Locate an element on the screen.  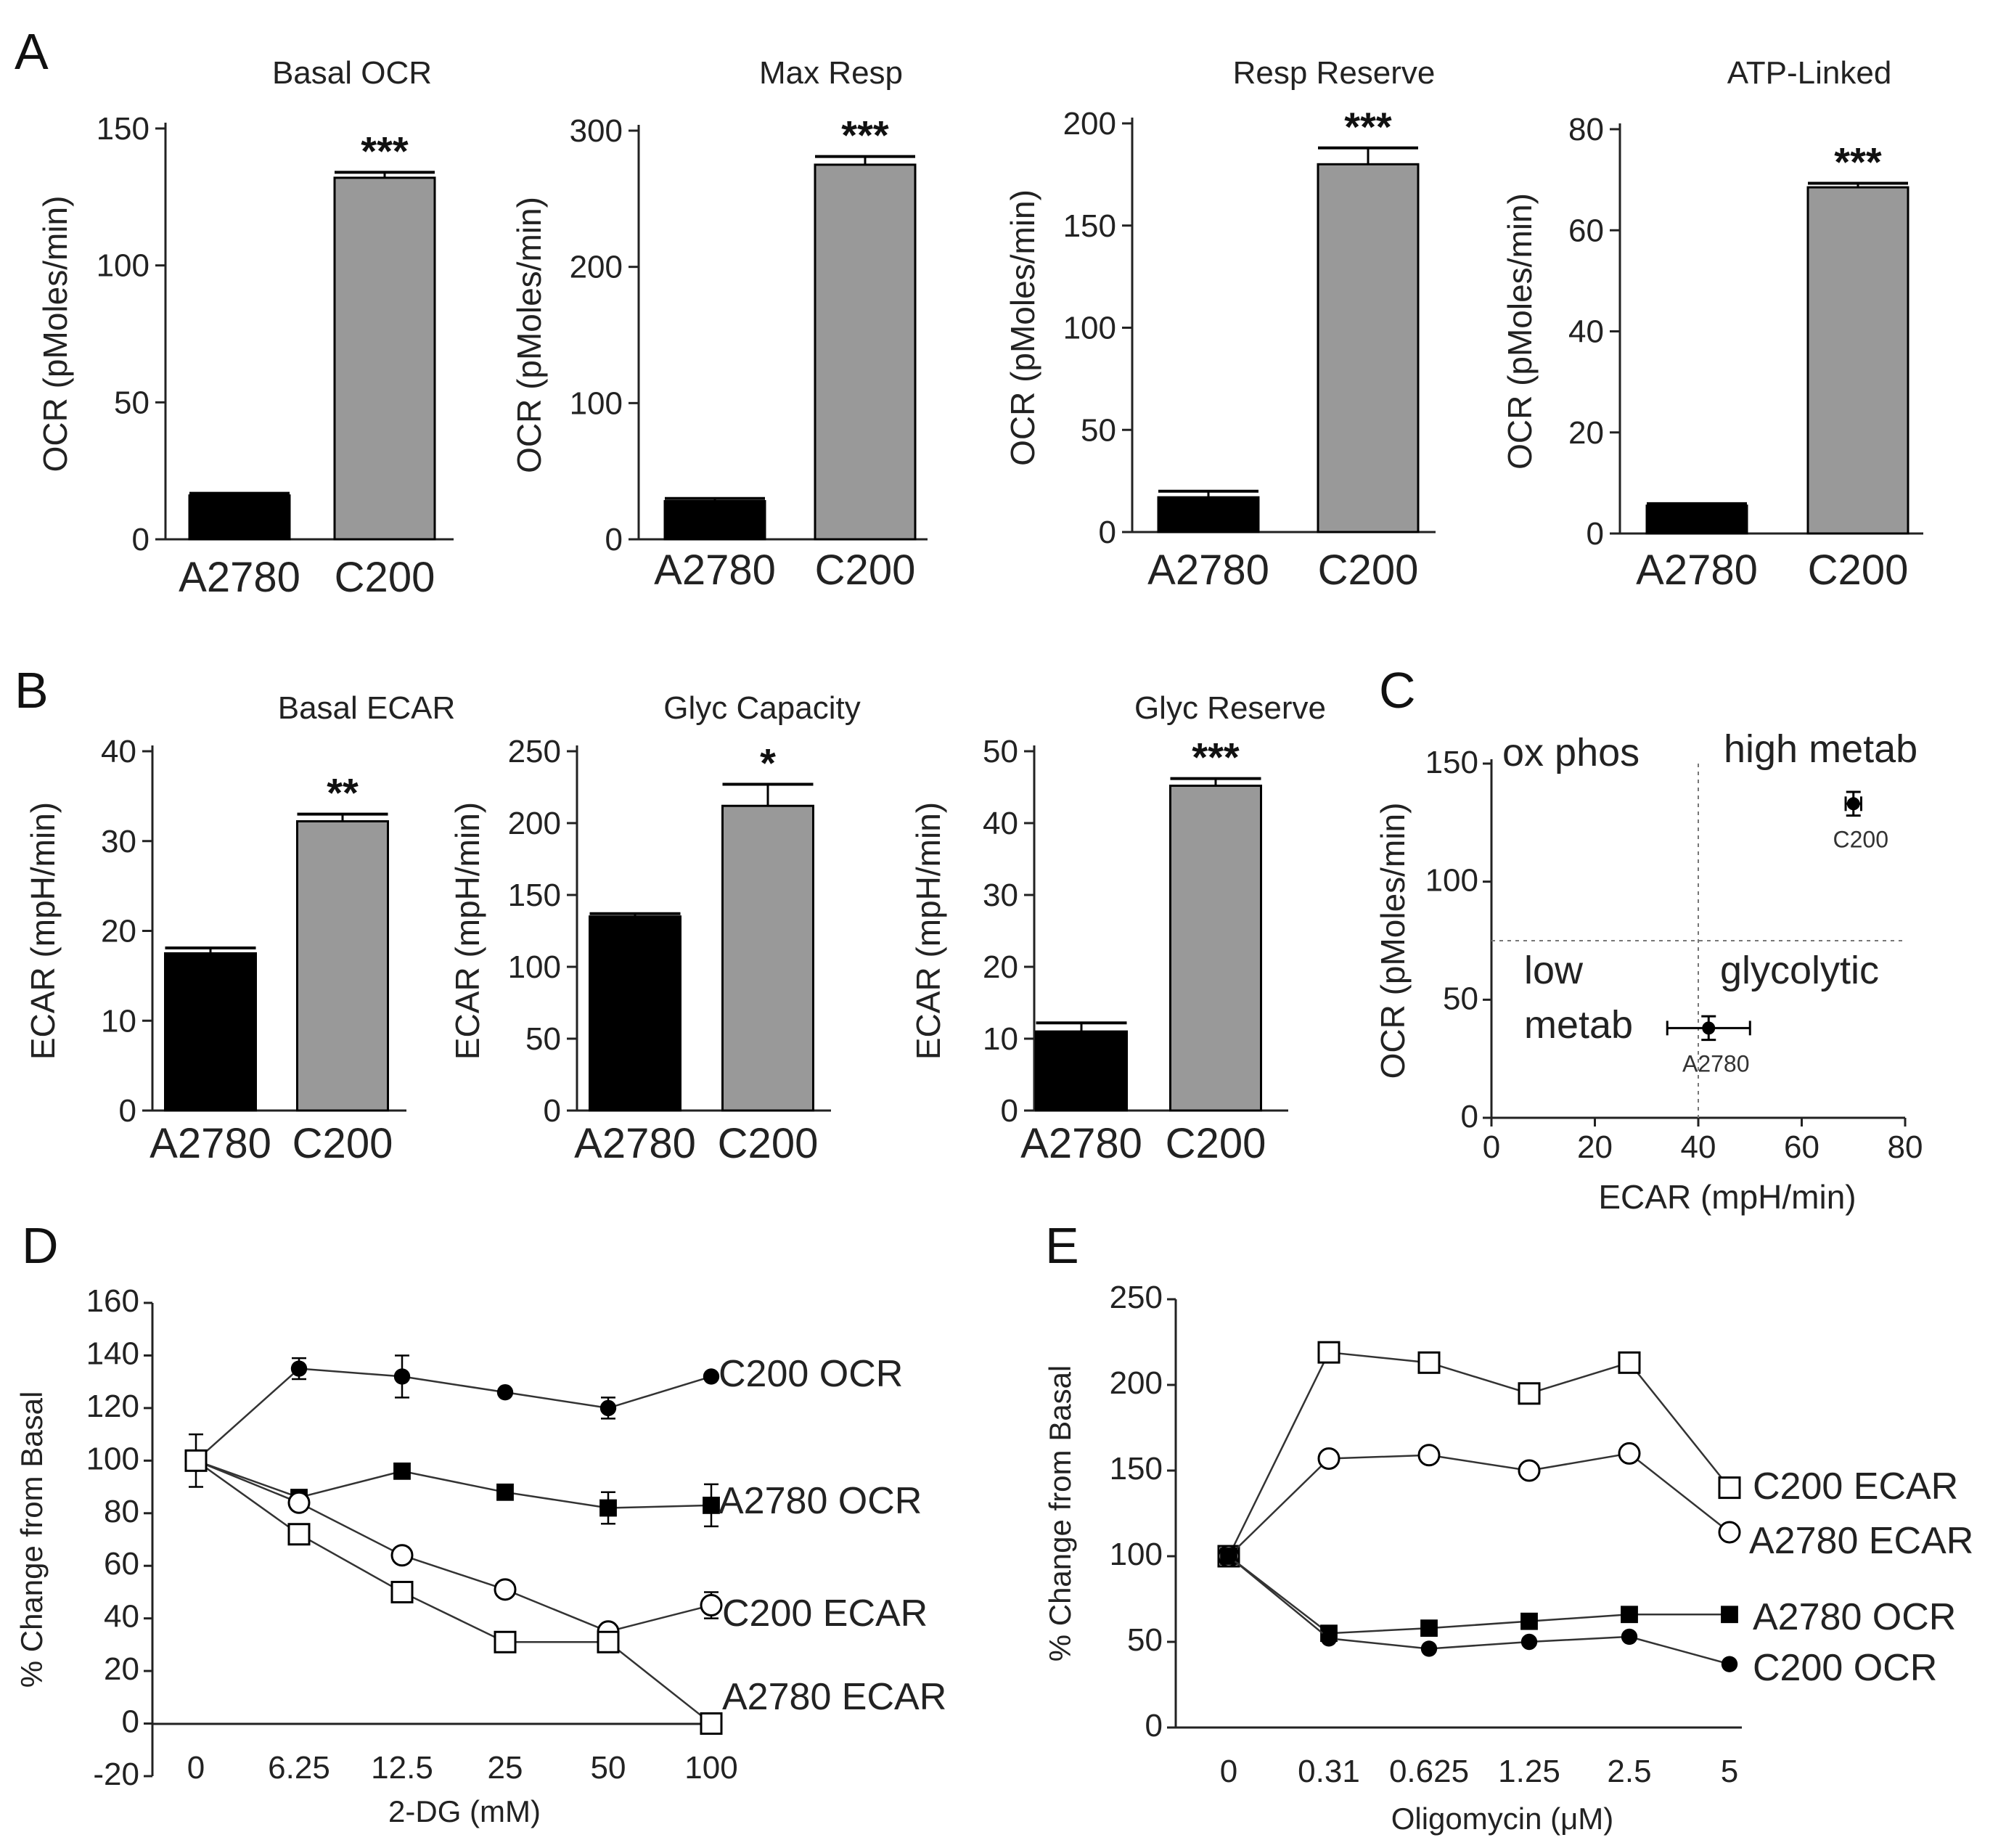
y-tick-label: 60 is located at coordinates (121, 1564).